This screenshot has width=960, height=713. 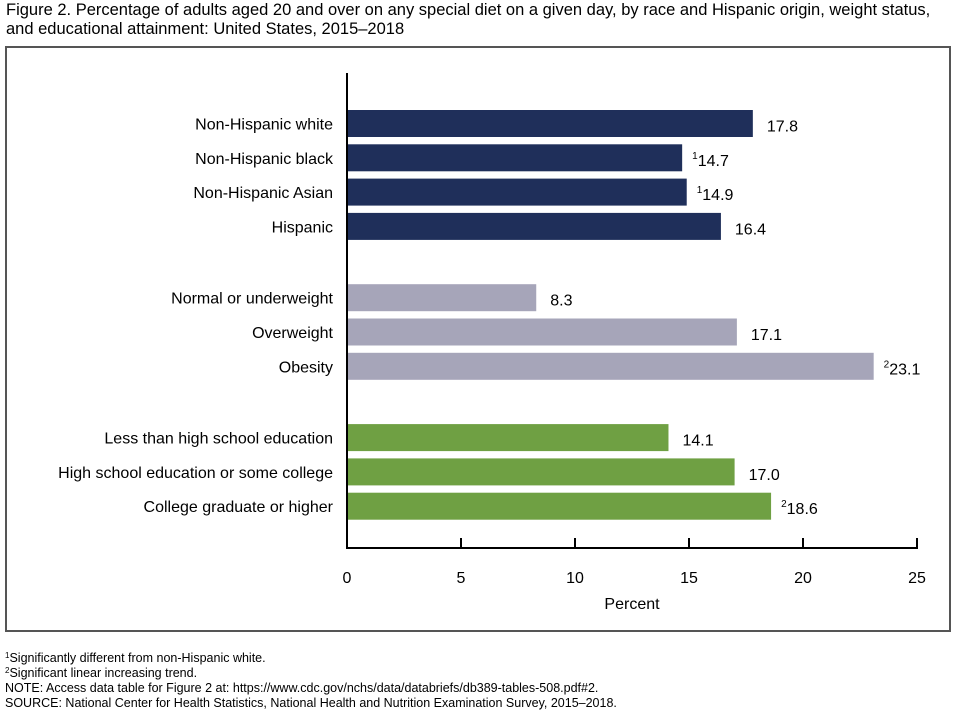 I want to click on x-tick-label: 25, so click(x=917, y=578).